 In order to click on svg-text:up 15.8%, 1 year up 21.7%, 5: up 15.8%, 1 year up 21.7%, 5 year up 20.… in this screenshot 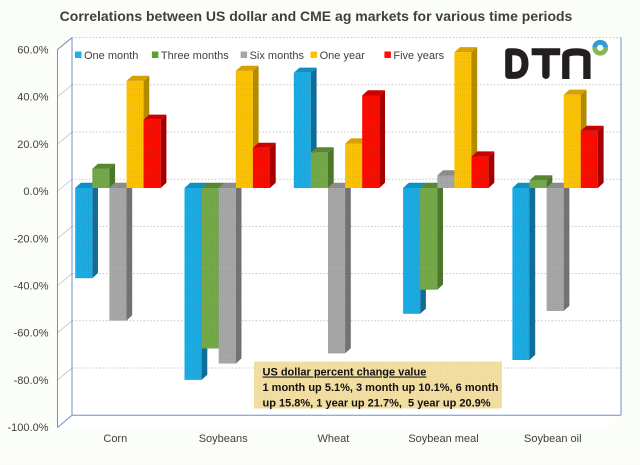, I will do `click(377, 404)`.